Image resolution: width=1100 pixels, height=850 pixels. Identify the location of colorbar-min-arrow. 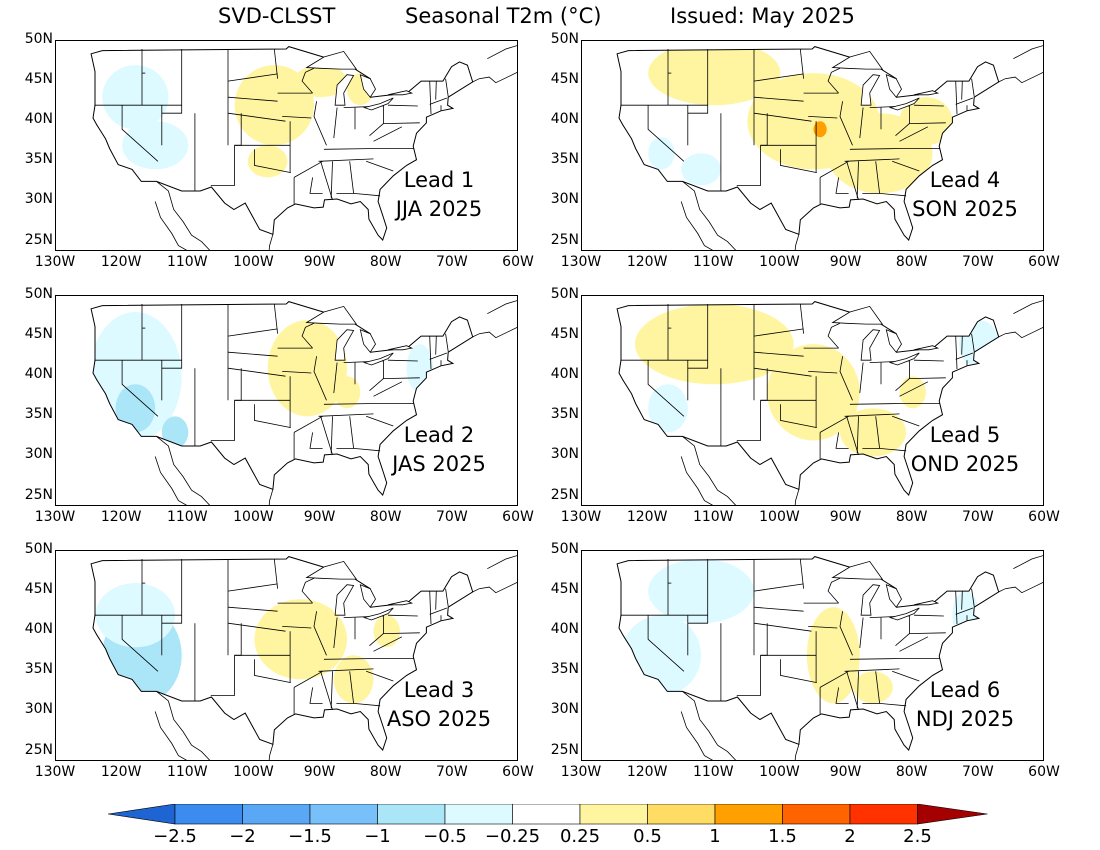
(142, 814).